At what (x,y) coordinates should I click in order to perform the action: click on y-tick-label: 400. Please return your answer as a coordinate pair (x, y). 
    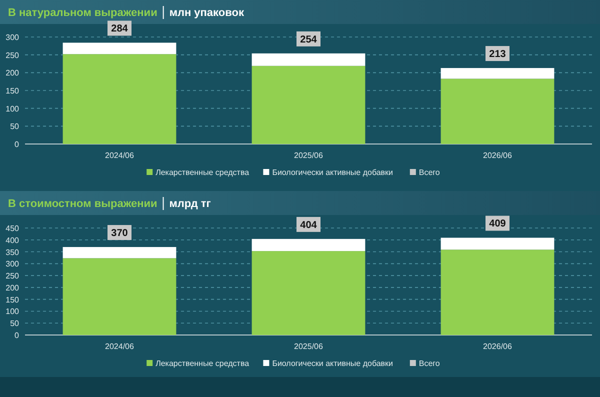
    Looking at the image, I should click on (13, 240).